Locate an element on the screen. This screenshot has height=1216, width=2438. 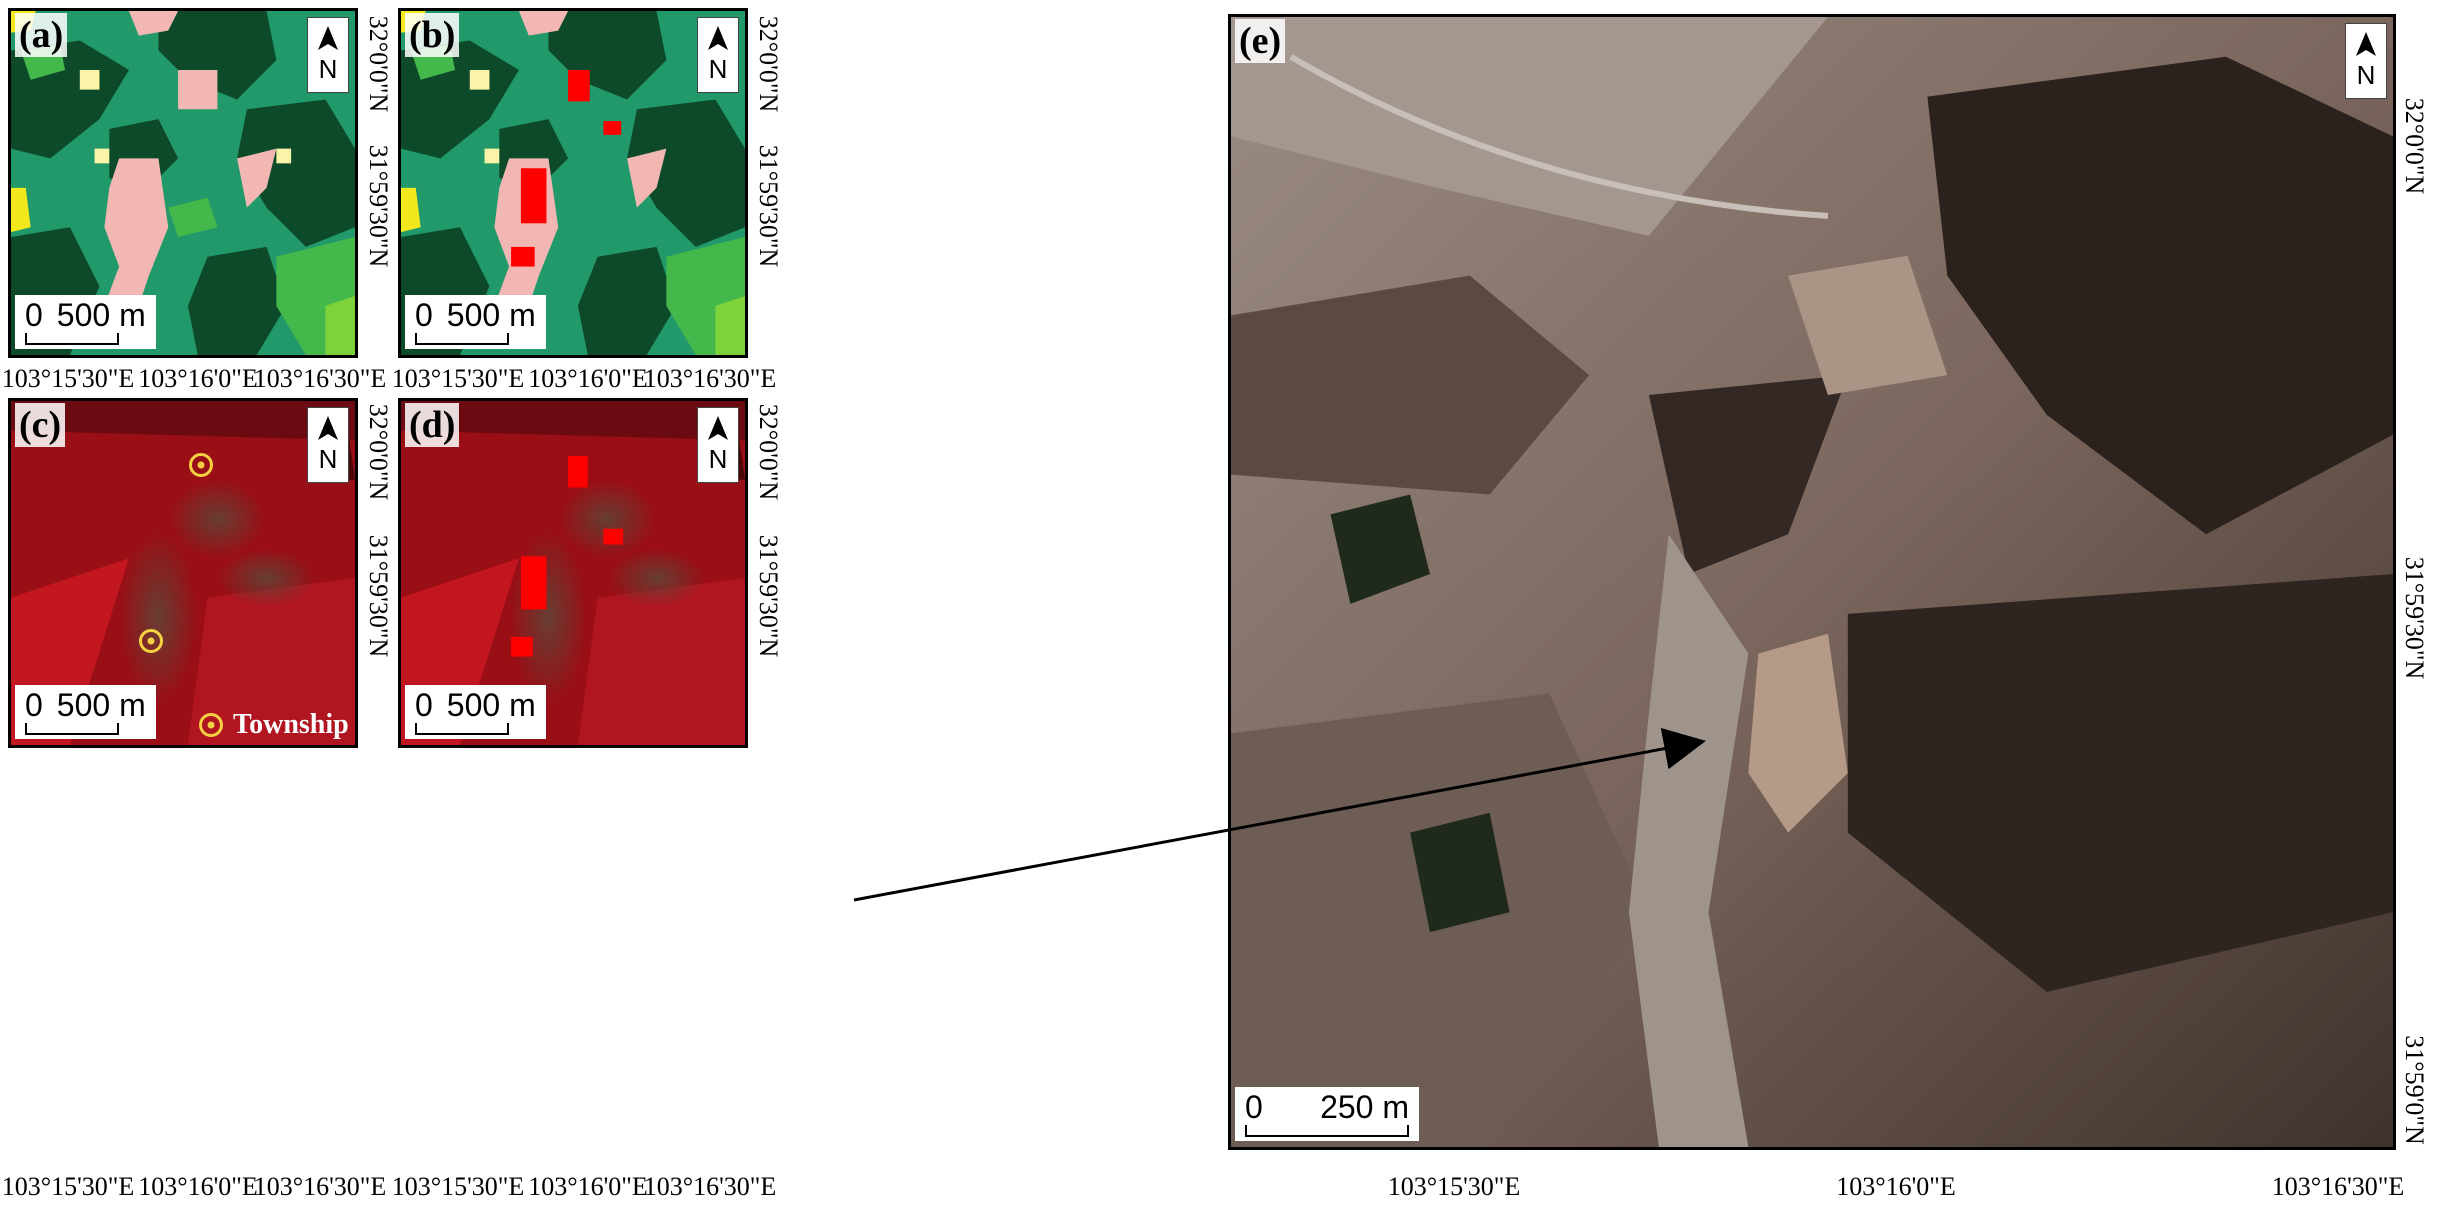
false-color-imagery is located at coordinates (573, 573).